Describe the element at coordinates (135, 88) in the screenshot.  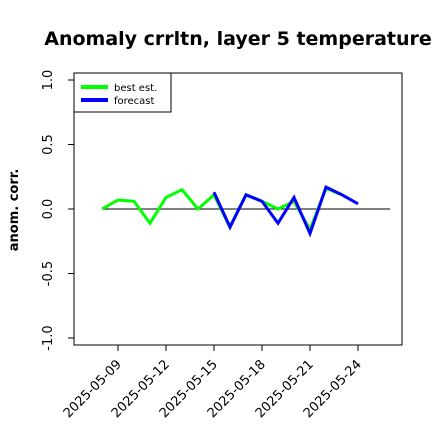
I see `legend-label-best-est: best est.` at that location.